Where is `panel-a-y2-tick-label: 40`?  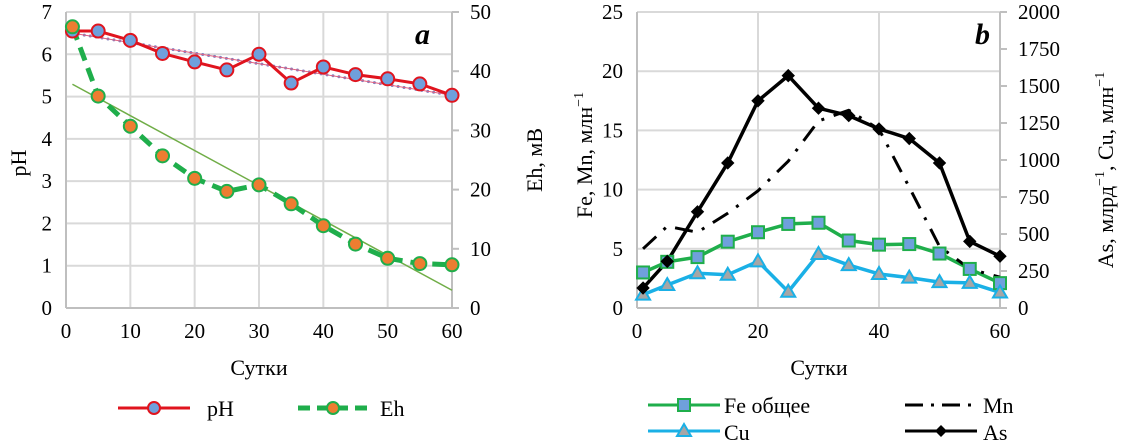 panel-a-y2-tick-label: 40 is located at coordinates (480, 71).